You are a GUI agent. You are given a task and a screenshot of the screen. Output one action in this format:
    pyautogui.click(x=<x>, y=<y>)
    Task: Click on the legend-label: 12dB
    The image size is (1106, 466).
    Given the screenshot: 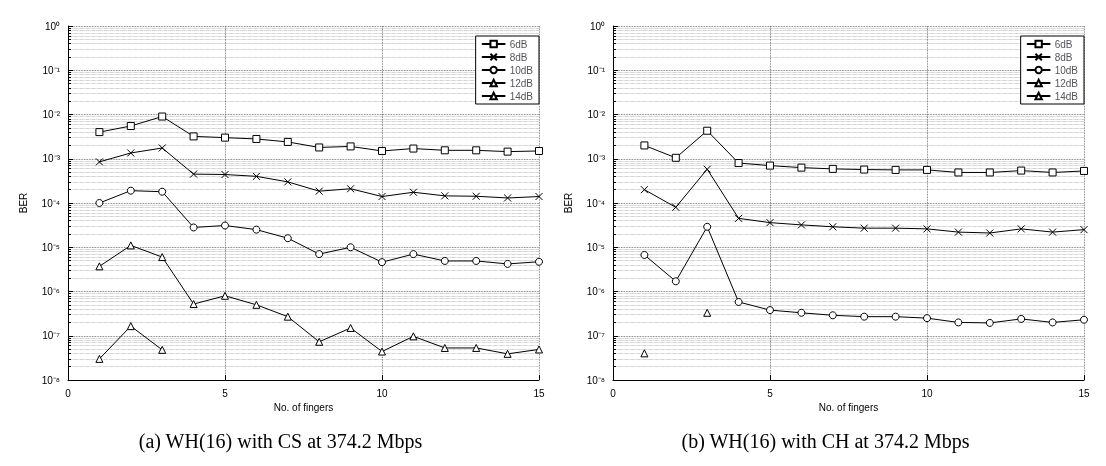 What is the action you would take?
    pyautogui.click(x=1066, y=83)
    